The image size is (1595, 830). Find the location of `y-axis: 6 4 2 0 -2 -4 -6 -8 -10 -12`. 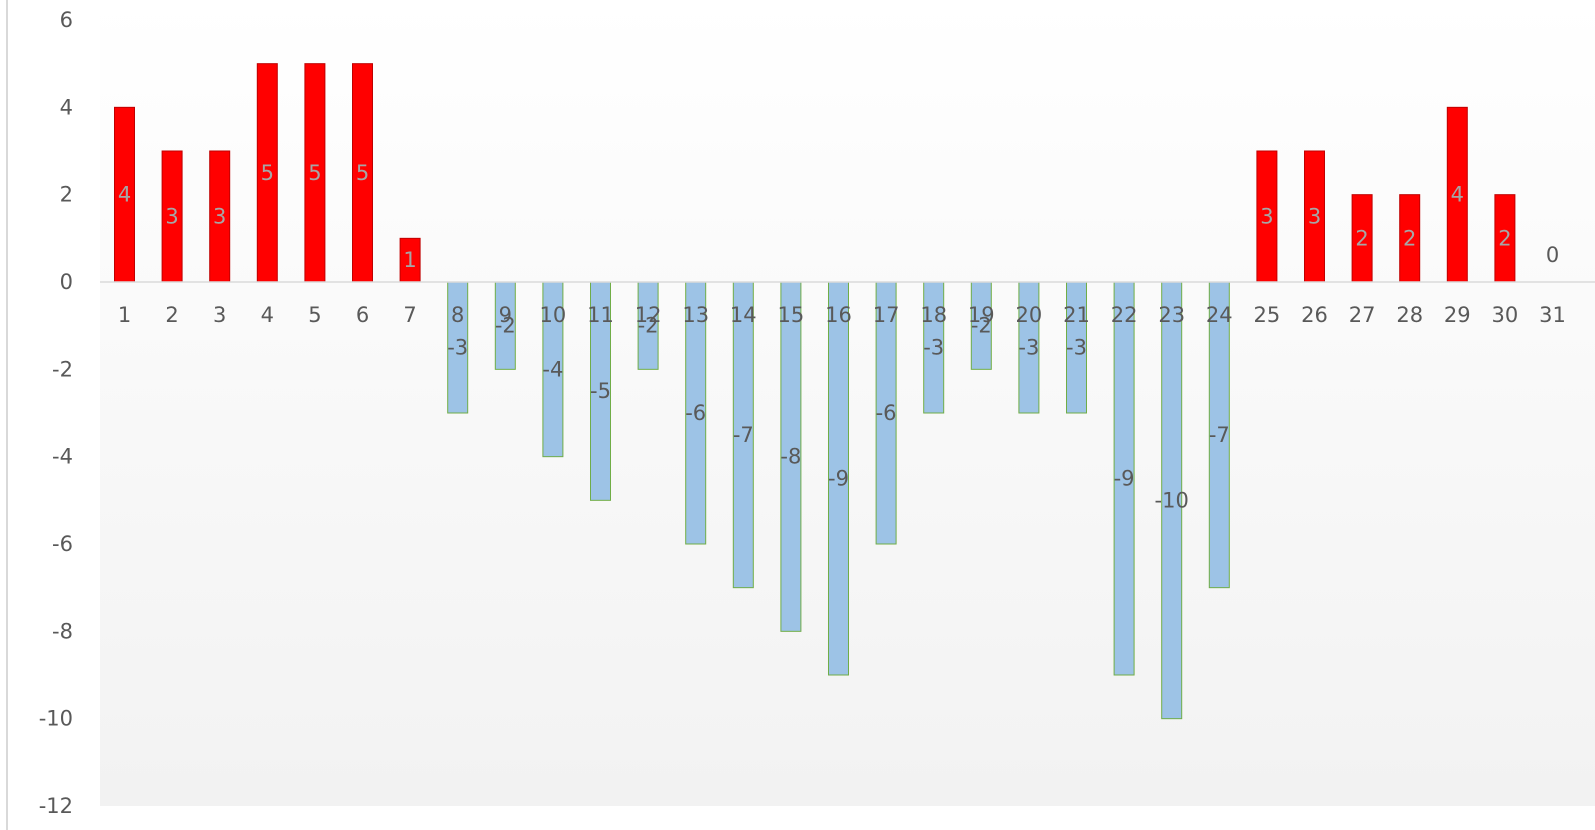

y-axis: 6 4 2 0 -2 -4 -6 -8 -10 -12 is located at coordinates (56, 413).